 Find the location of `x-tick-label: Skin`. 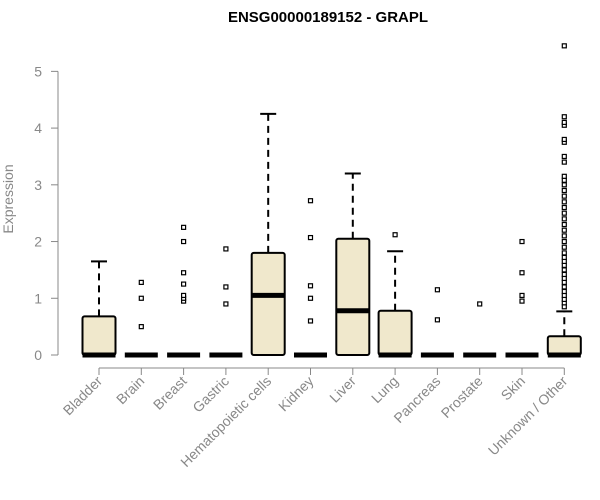

x-tick-label: Skin is located at coordinates (513, 388).